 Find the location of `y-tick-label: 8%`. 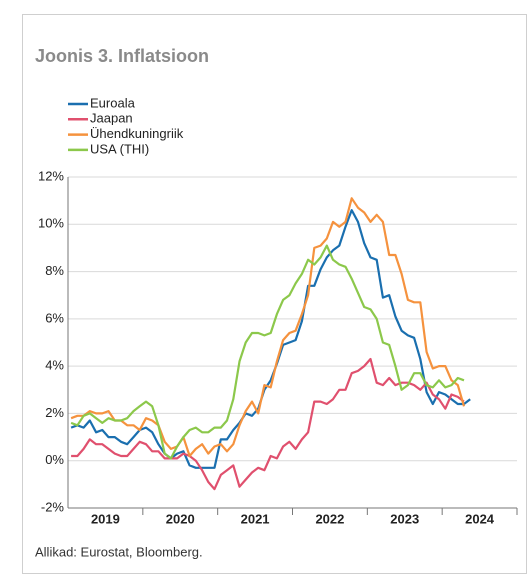

y-tick-label: 8% is located at coordinates (54, 270).